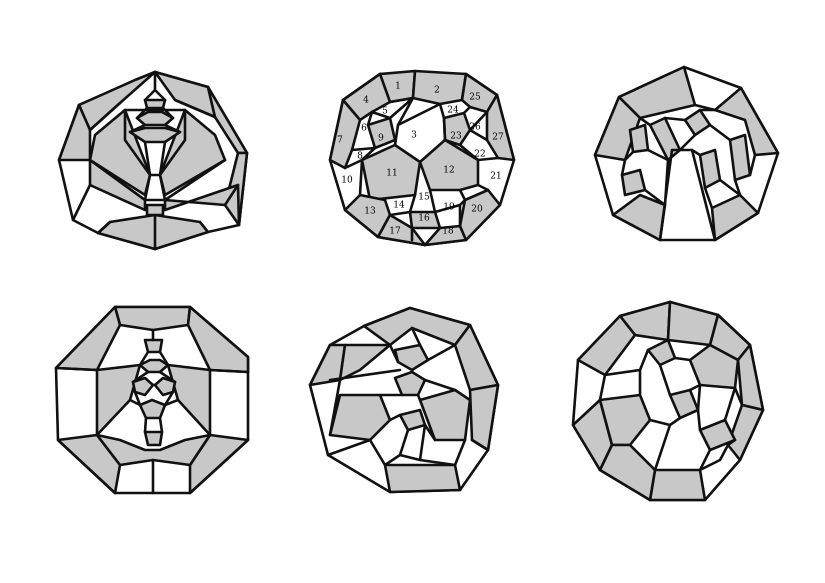  I want to click on face-label: 1, so click(398, 87).